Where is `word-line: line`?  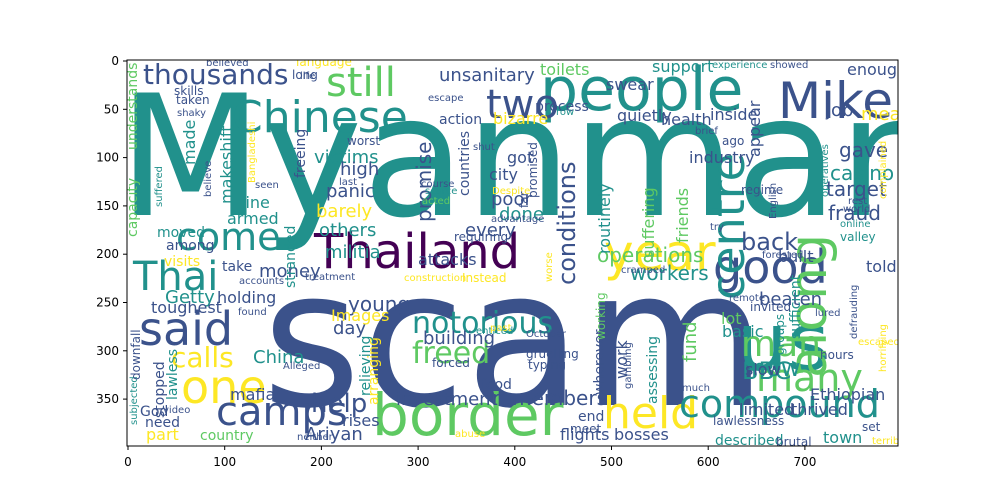
word-line: line is located at coordinates (255, 202).